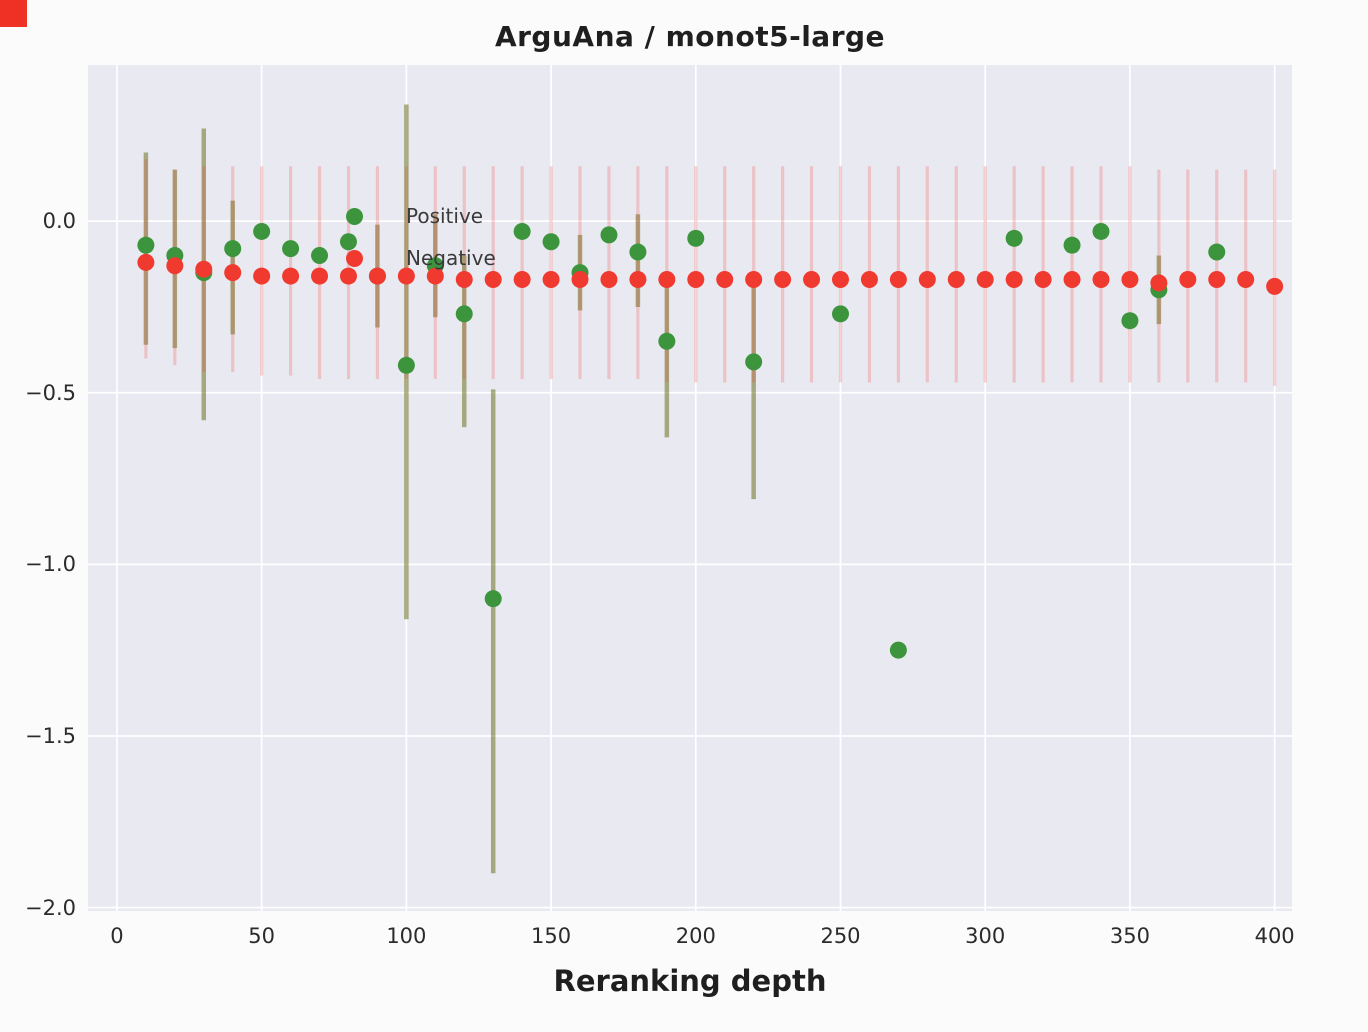 The image size is (1368, 1032). I want to click on x-tick-label: 150, so click(551, 936).